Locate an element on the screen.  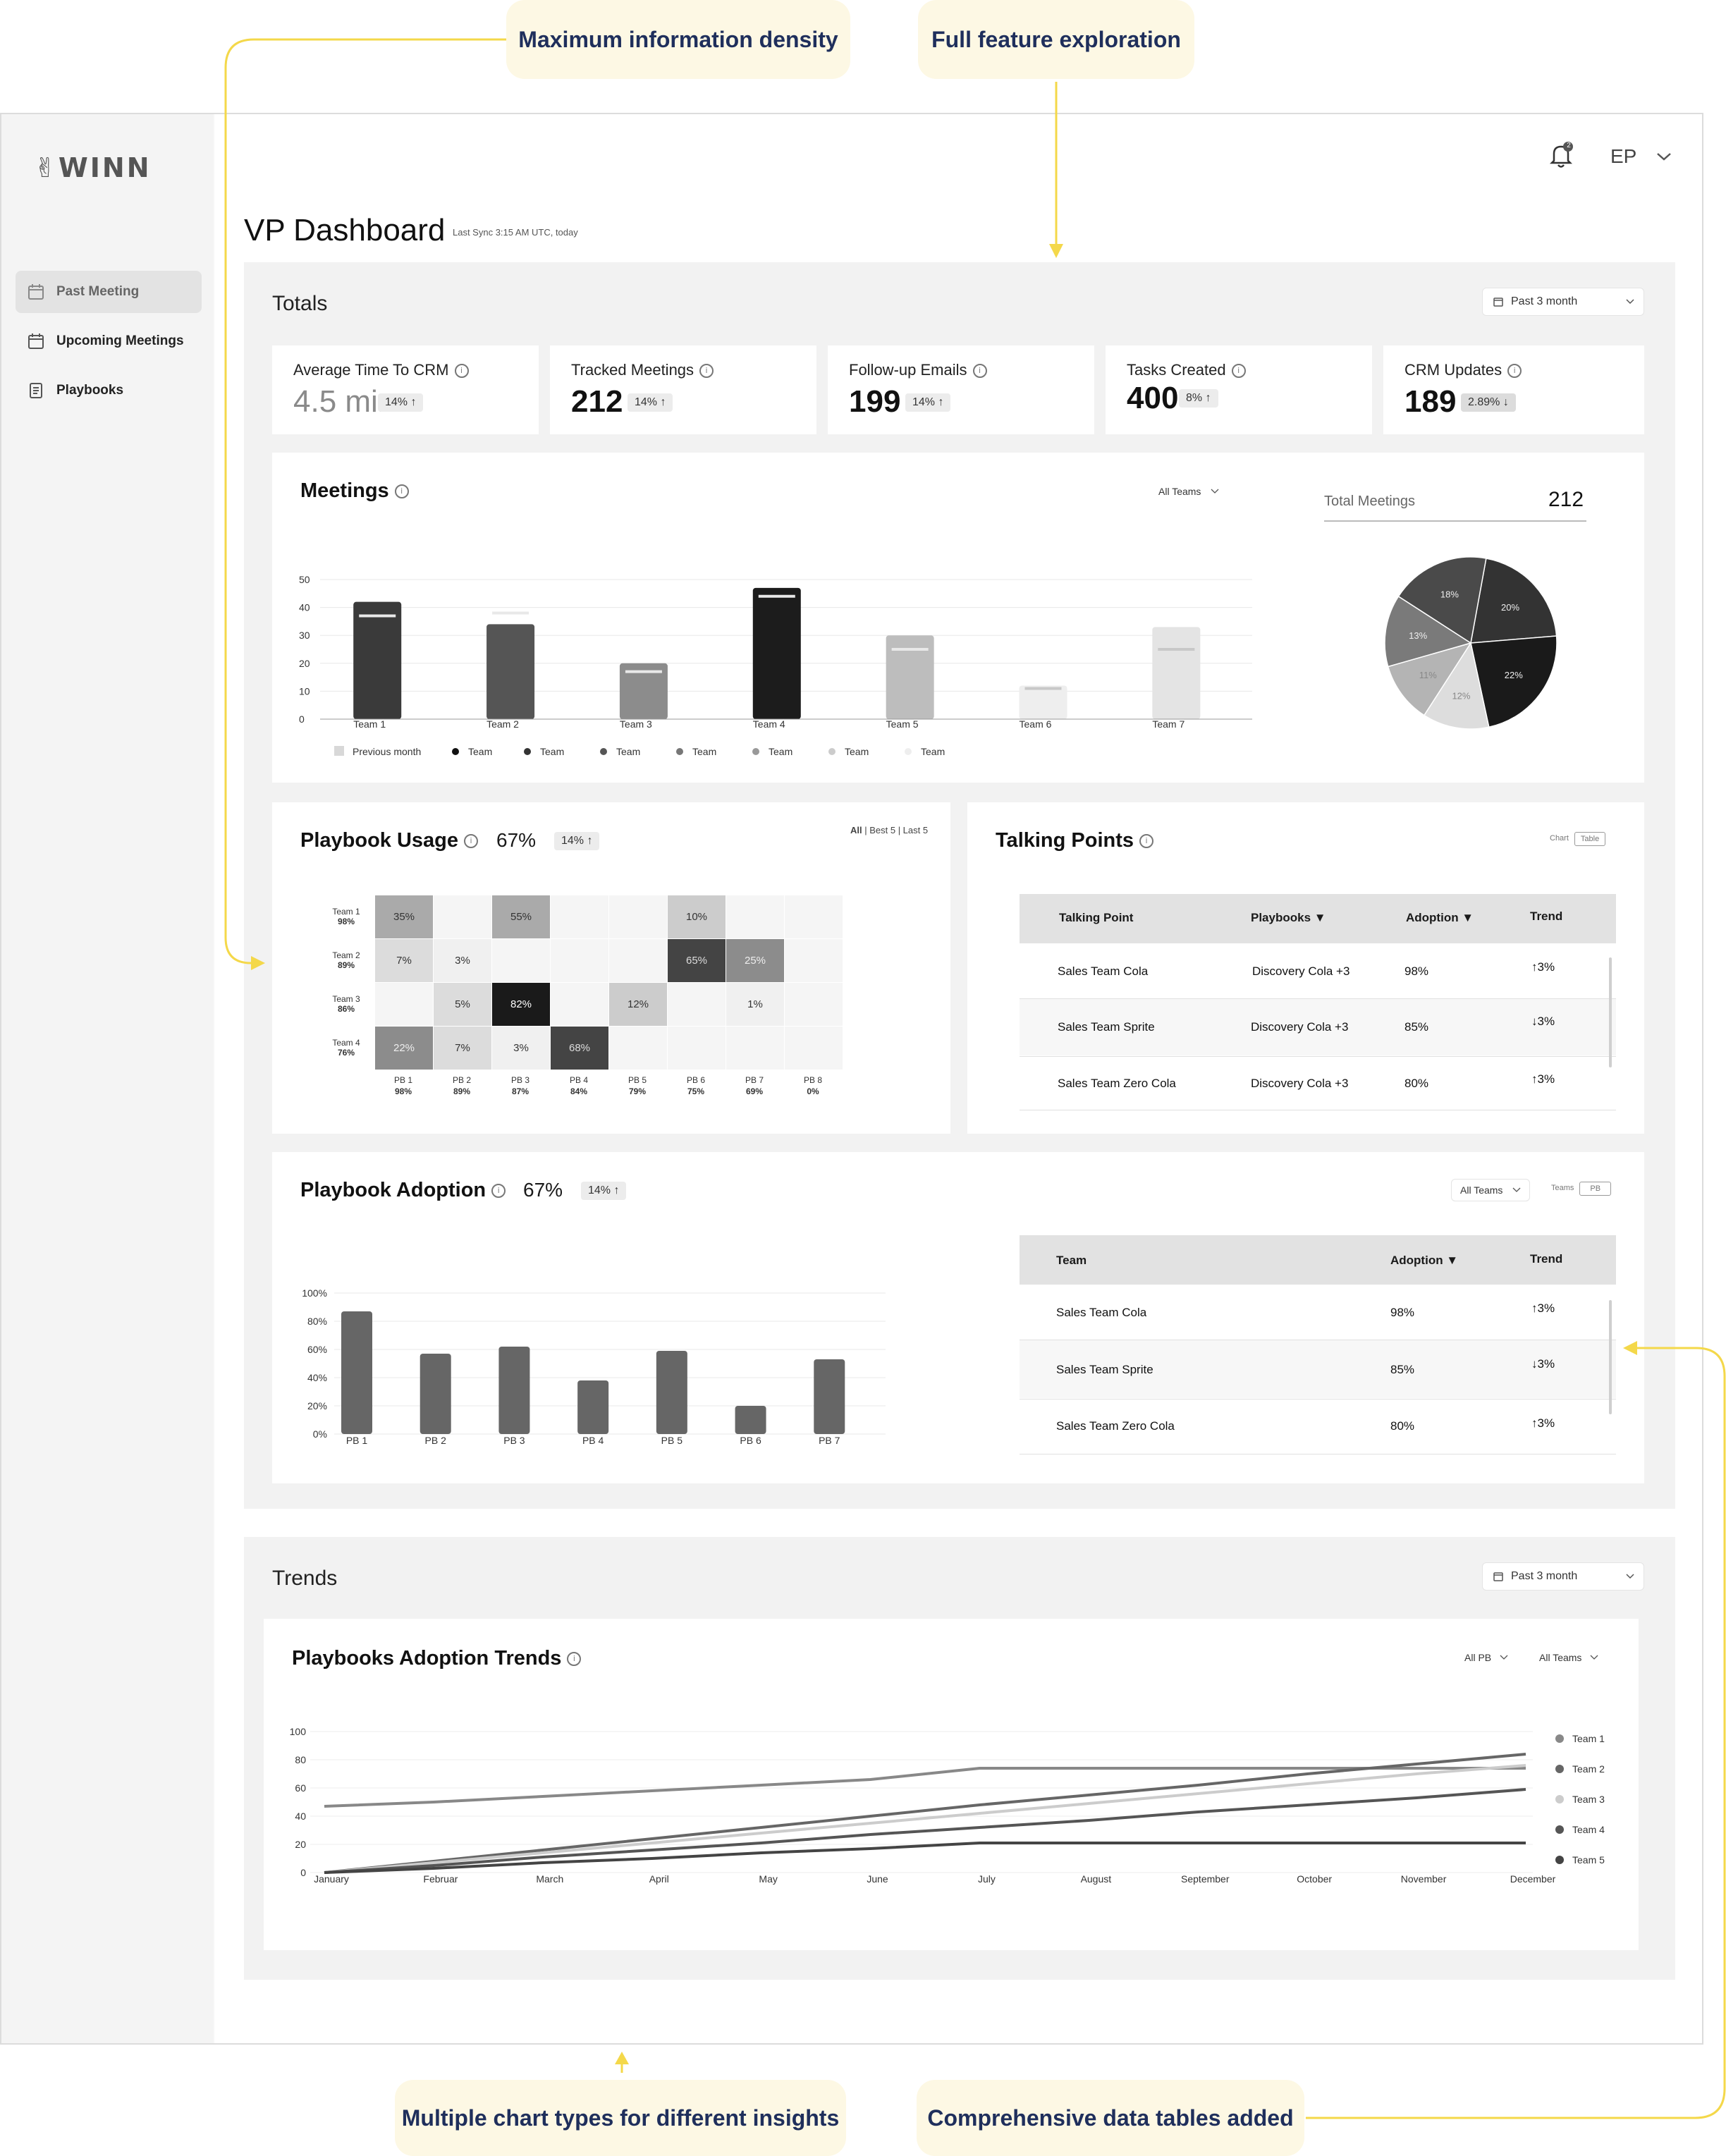
sidebar-item-playbooks: Playbooks is located at coordinates (109, 390).